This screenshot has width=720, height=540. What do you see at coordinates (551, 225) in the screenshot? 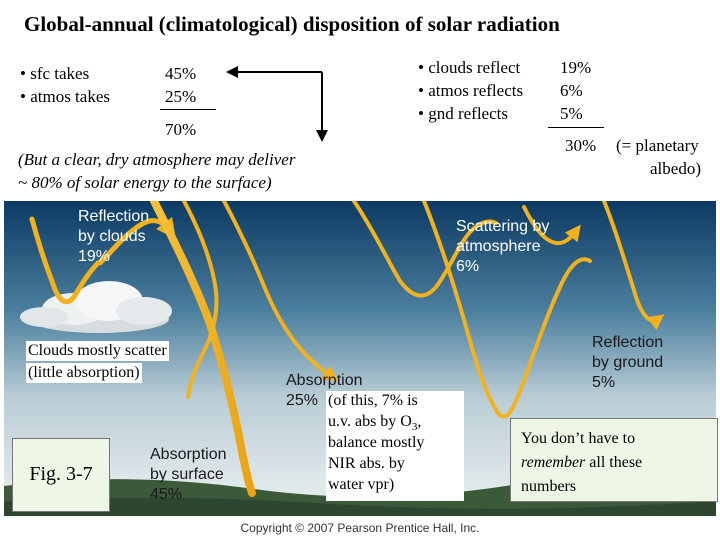
I see `arrow-scatter-atmos` at bounding box center [551, 225].